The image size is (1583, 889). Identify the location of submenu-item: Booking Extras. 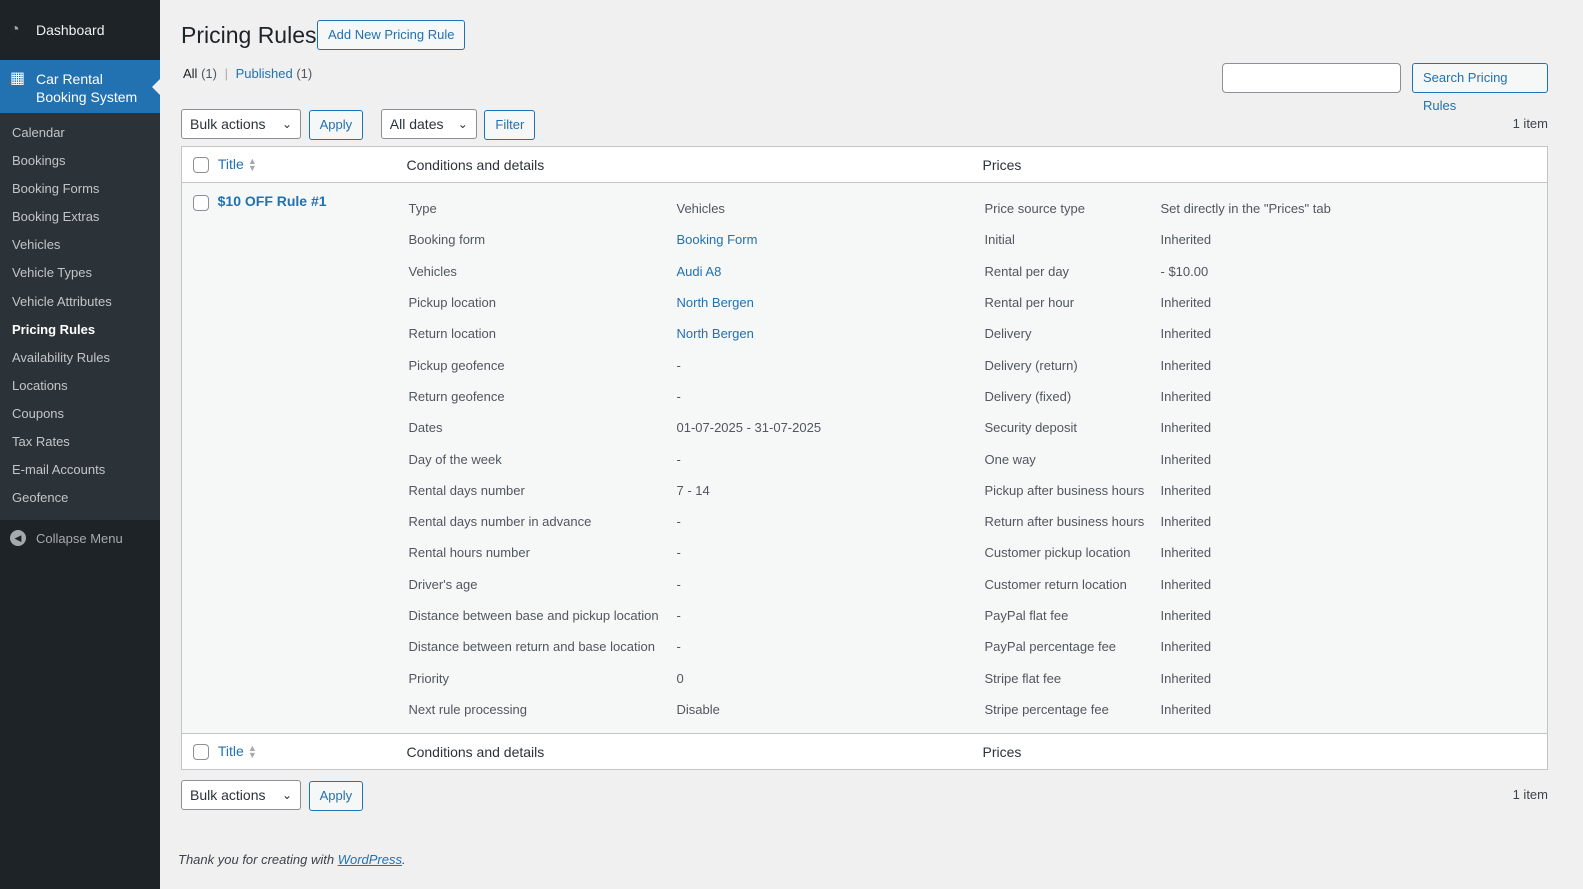
(56, 217).